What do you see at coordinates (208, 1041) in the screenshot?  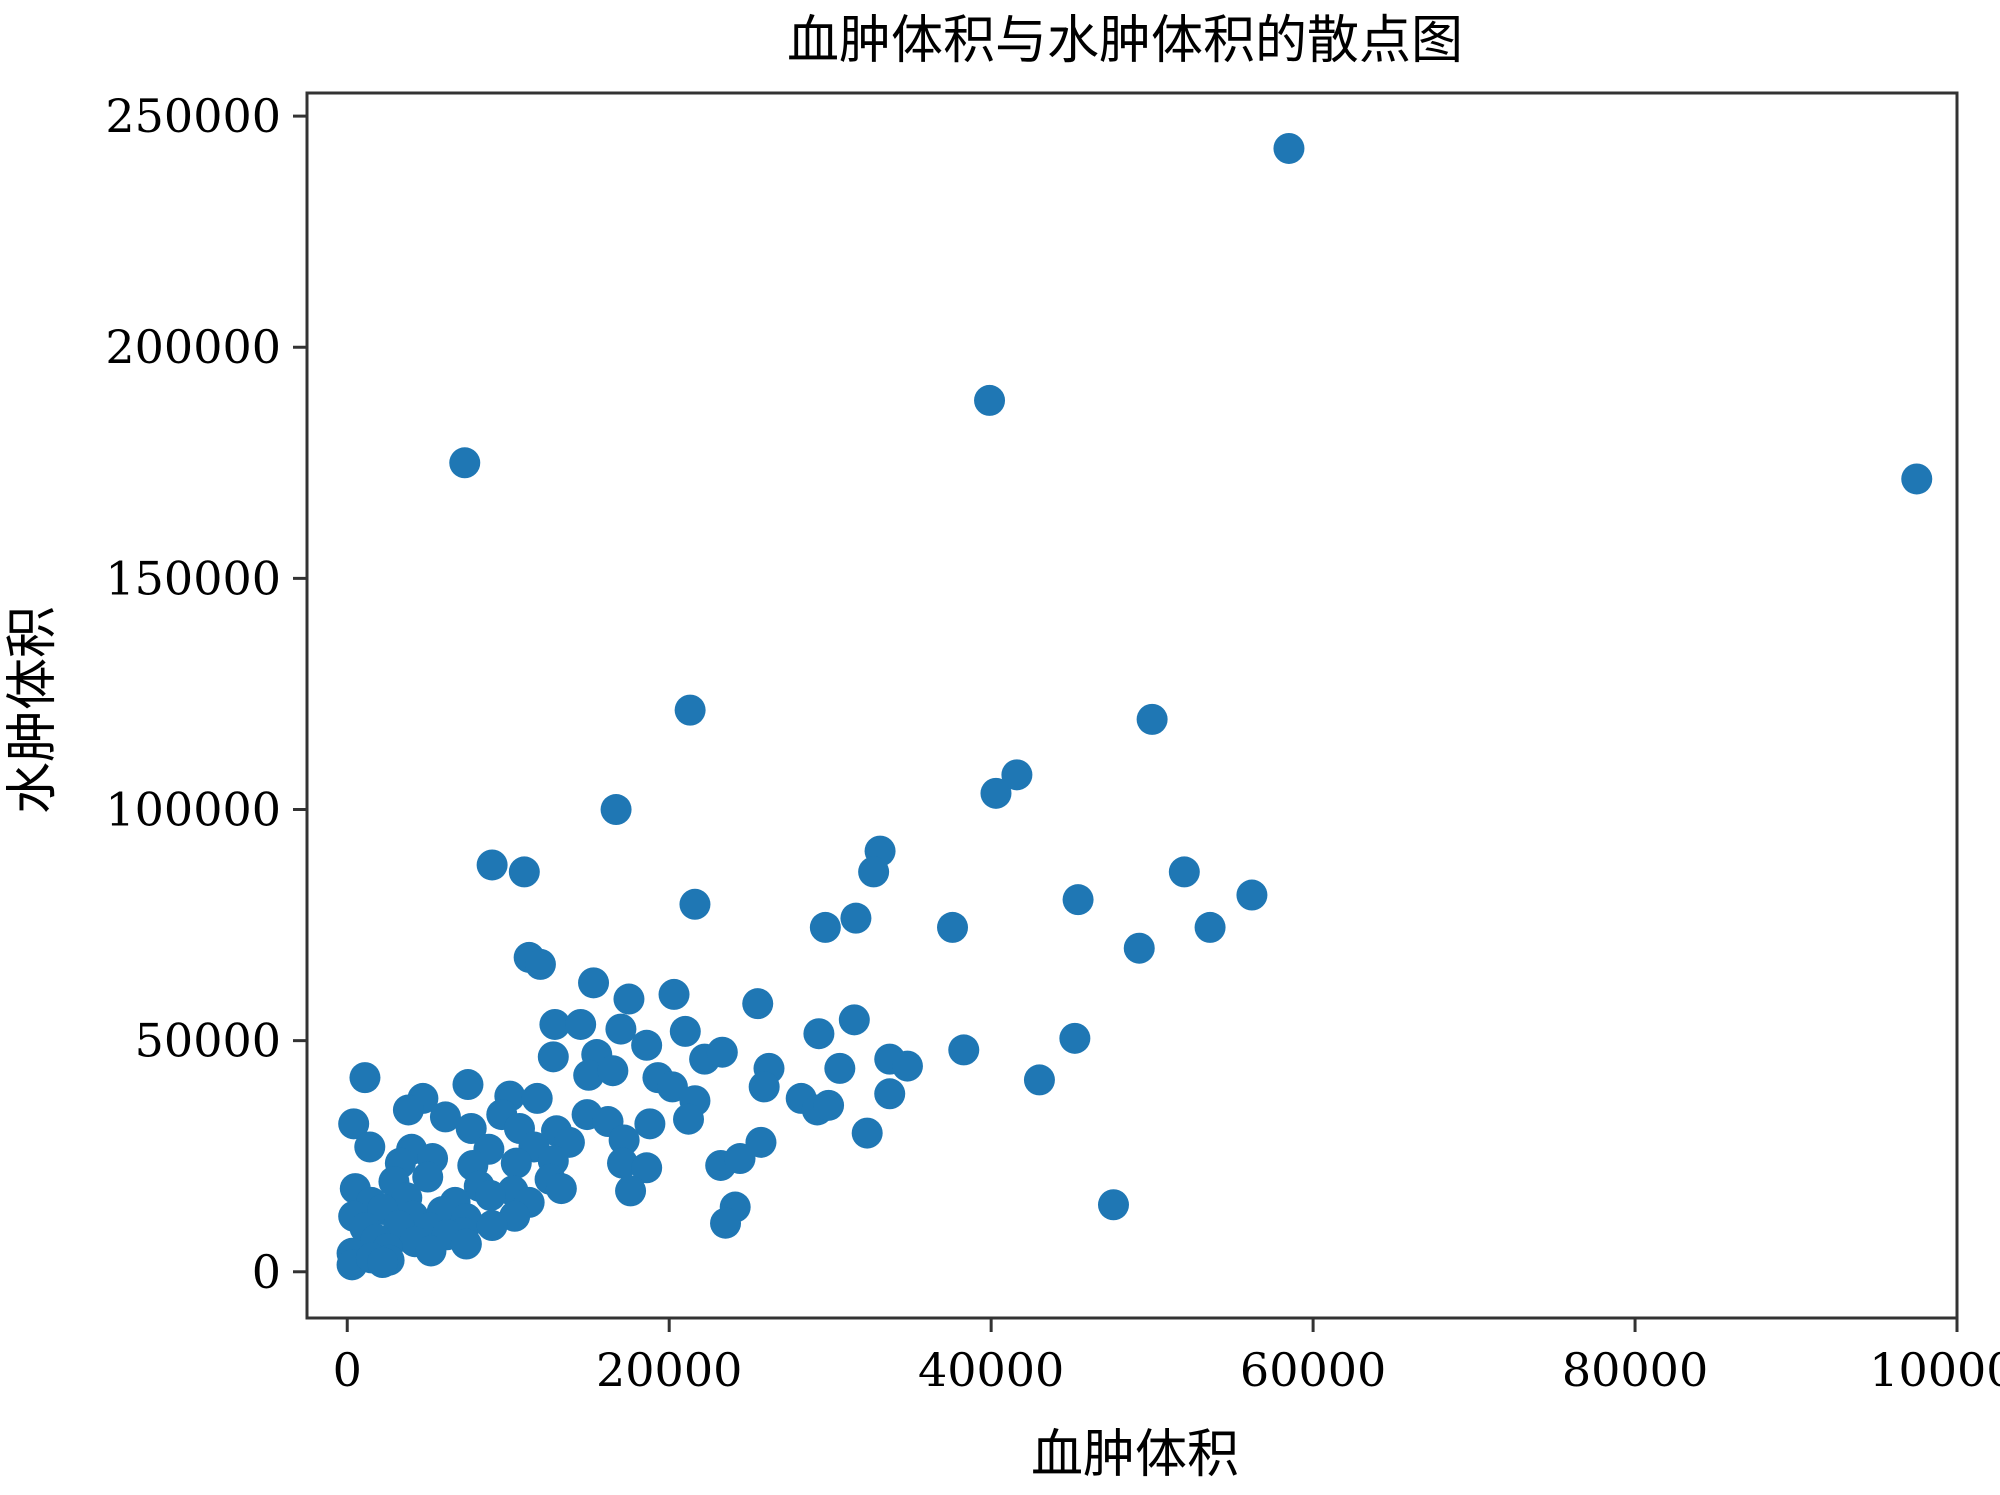 I see `y-tick-label: 50000` at bounding box center [208, 1041].